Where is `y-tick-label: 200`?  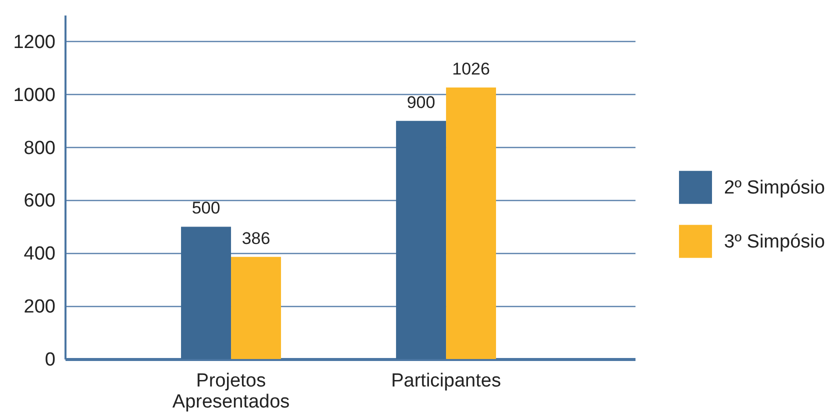 y-tick-label: 200 is located at coordinates (40, 307).